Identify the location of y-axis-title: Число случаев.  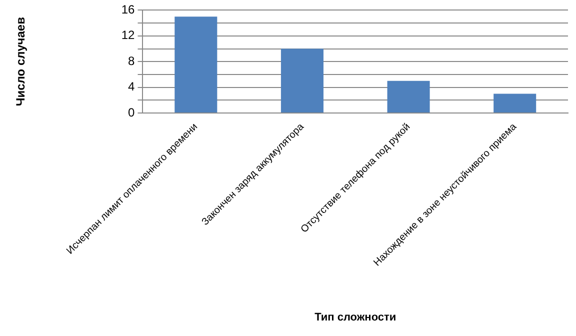
(21, 61).